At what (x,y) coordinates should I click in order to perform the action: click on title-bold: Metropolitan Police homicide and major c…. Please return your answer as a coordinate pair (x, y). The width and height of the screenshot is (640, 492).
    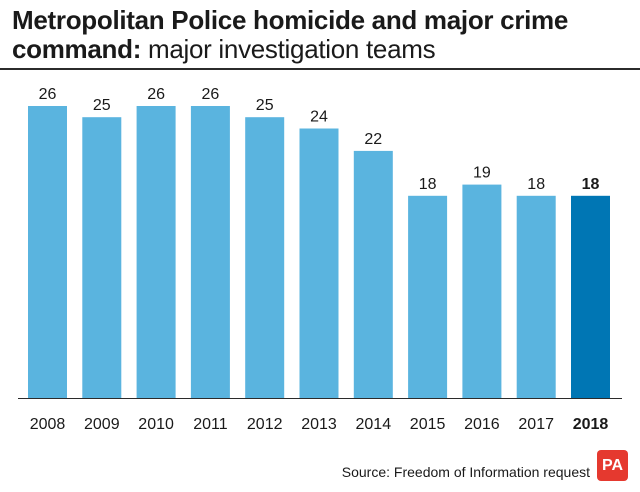
    Looking at the image, I should click on (290, 34).